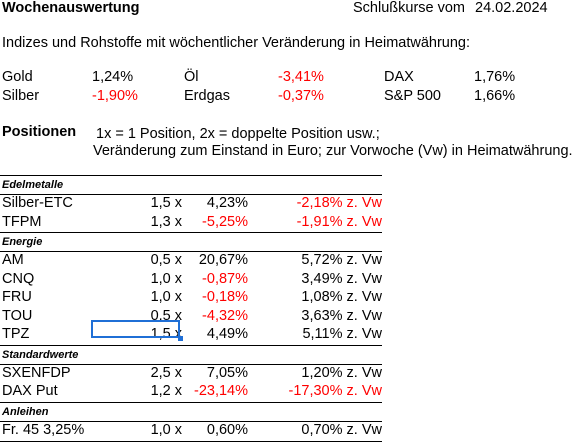 This screenshot has width=578, height=442. Describe the element at coordinates (227, 334) in the screenshot. I see `position-change: 4,49%` at that location.